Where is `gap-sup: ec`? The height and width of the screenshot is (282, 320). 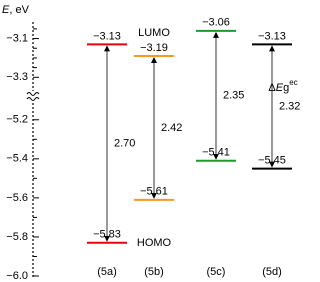 gap-sup: ec is located at coordinates (293, 82).